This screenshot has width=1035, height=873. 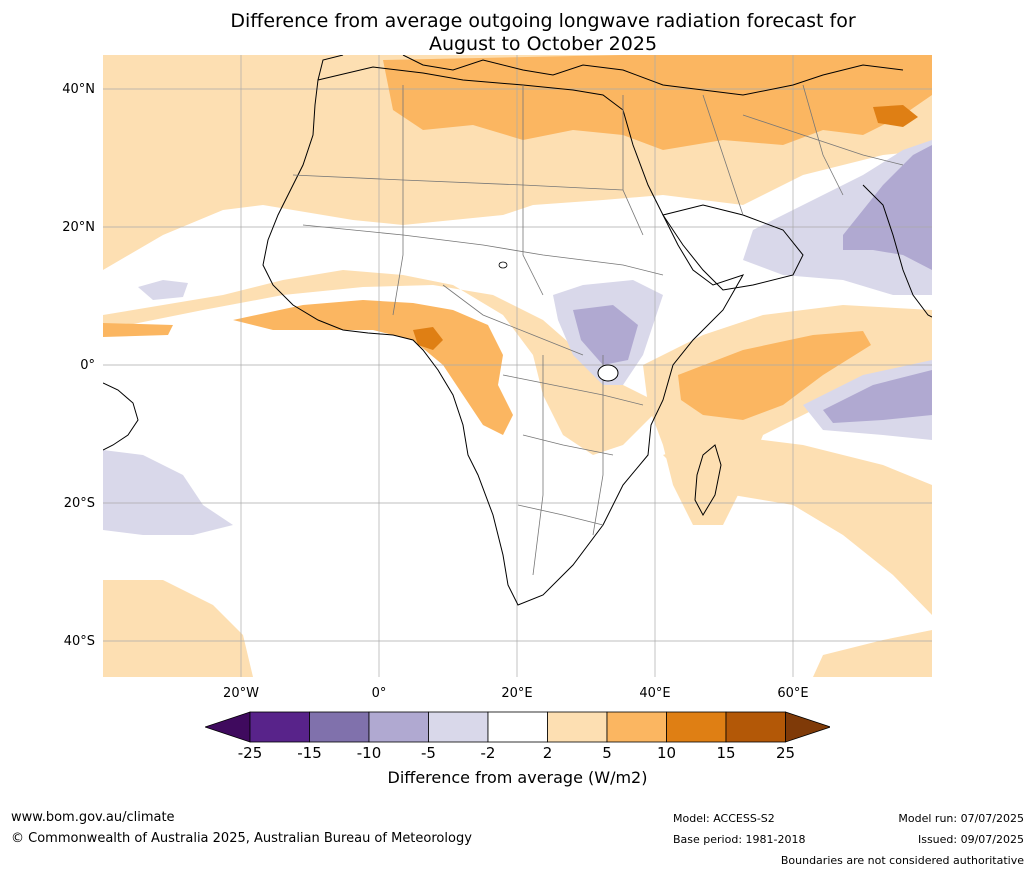 I want to click on lon-label-60e: 60°E, so click(x=793, y=693).